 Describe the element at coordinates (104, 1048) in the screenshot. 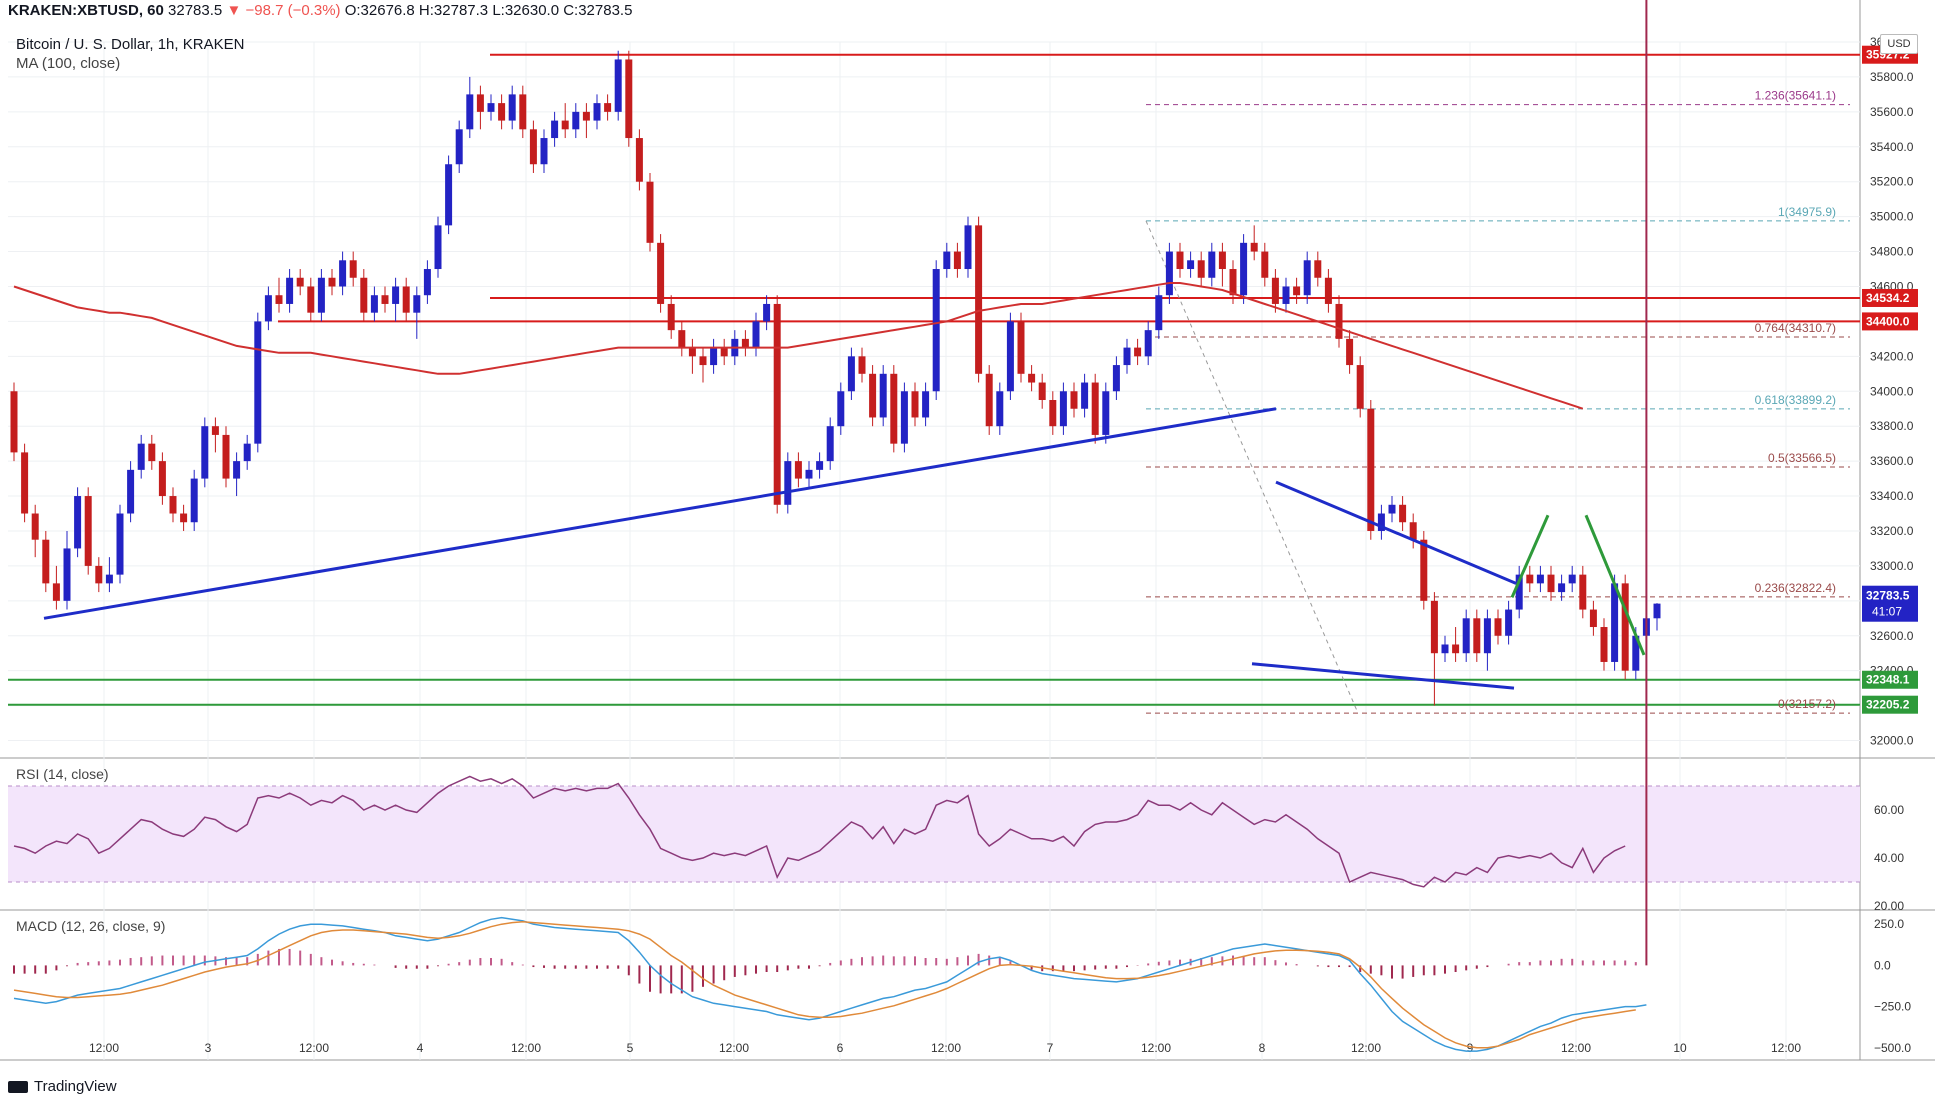

I see `x-tick-label: 12:00` at that location.